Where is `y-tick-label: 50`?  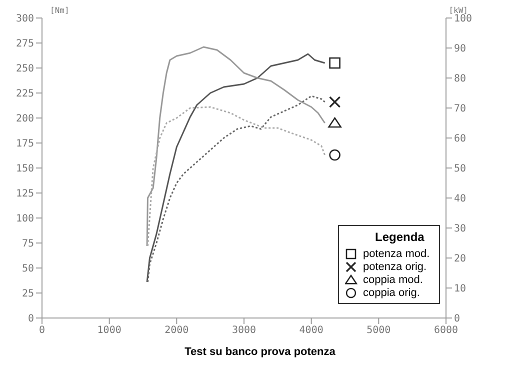 y-tick-label: 50 is located at coordinates (28, 269).